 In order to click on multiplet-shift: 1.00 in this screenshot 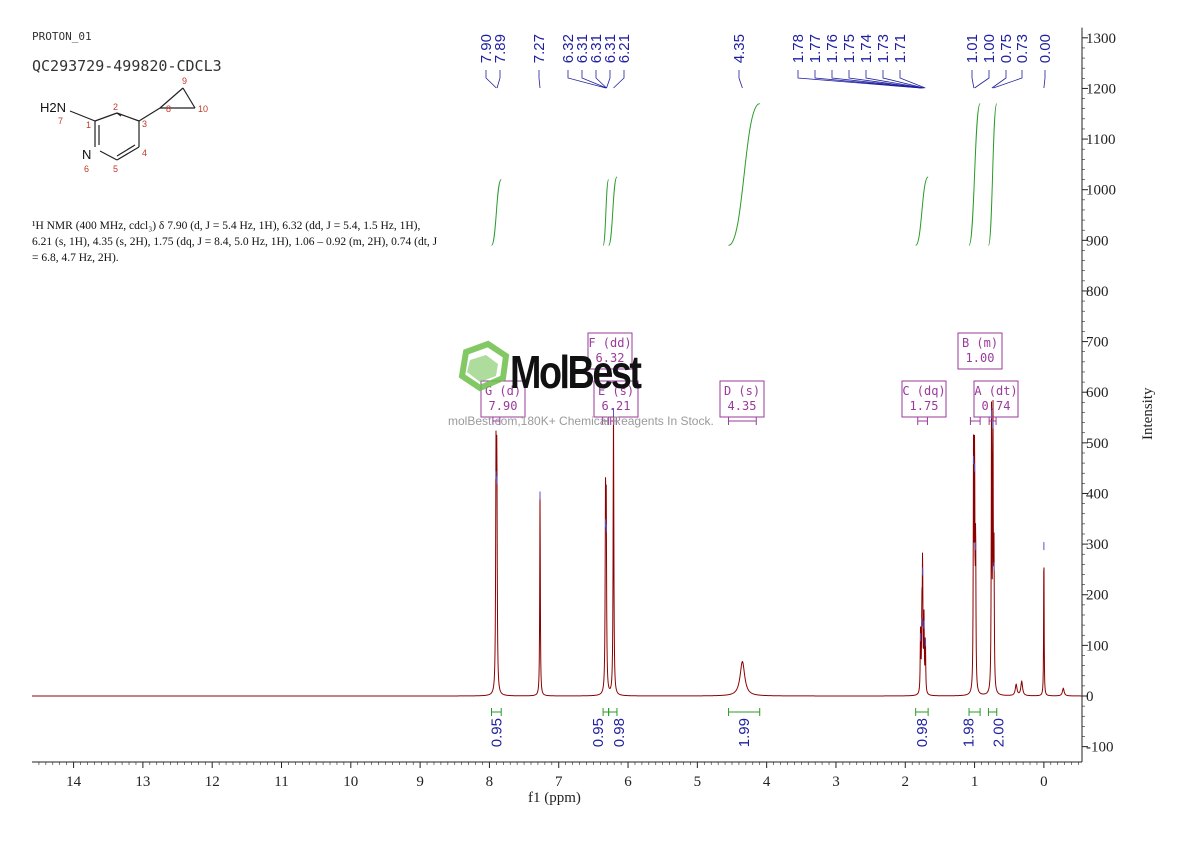, I will do `click(980, 358)`.